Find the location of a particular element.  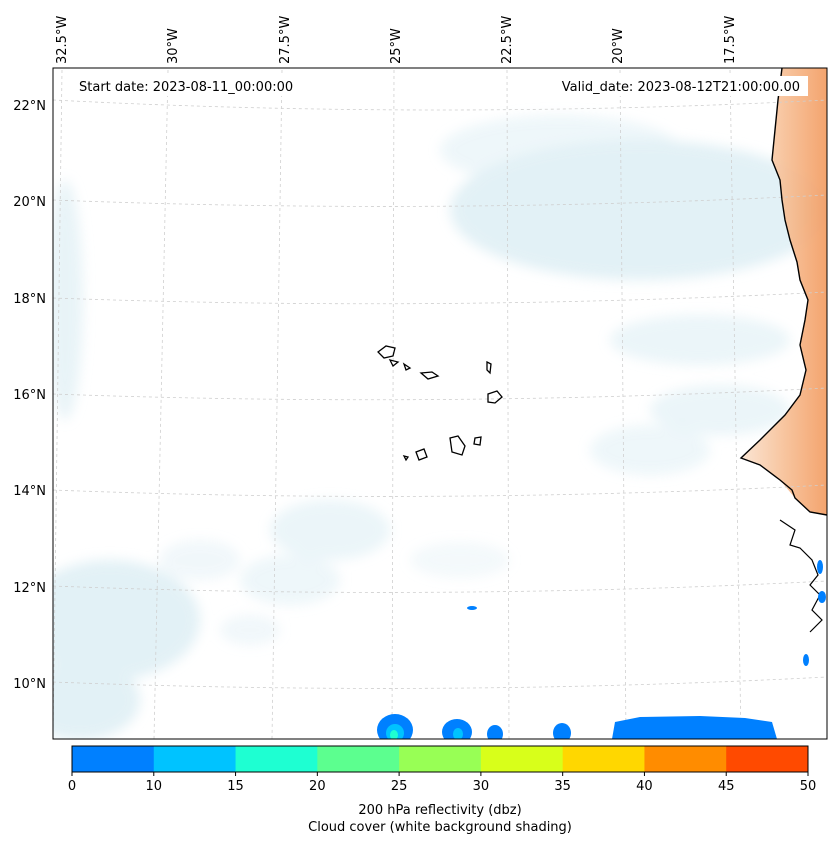

land-shading is located at coordinates (784, 291).